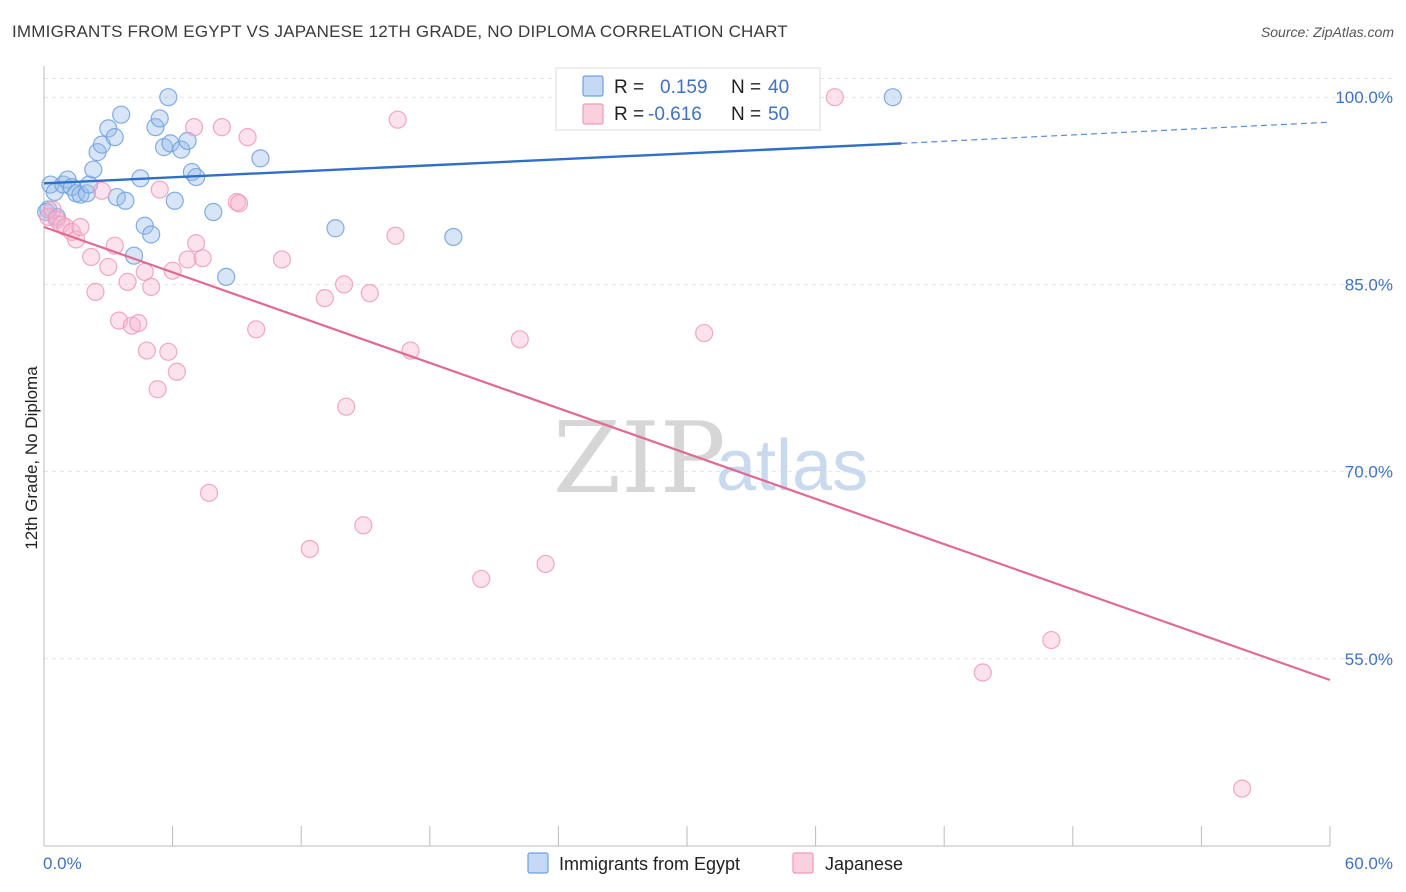 This screenshot has height=892, width=1406. I want to click on legend-label-japanese: Japanese, so click(864, 864).